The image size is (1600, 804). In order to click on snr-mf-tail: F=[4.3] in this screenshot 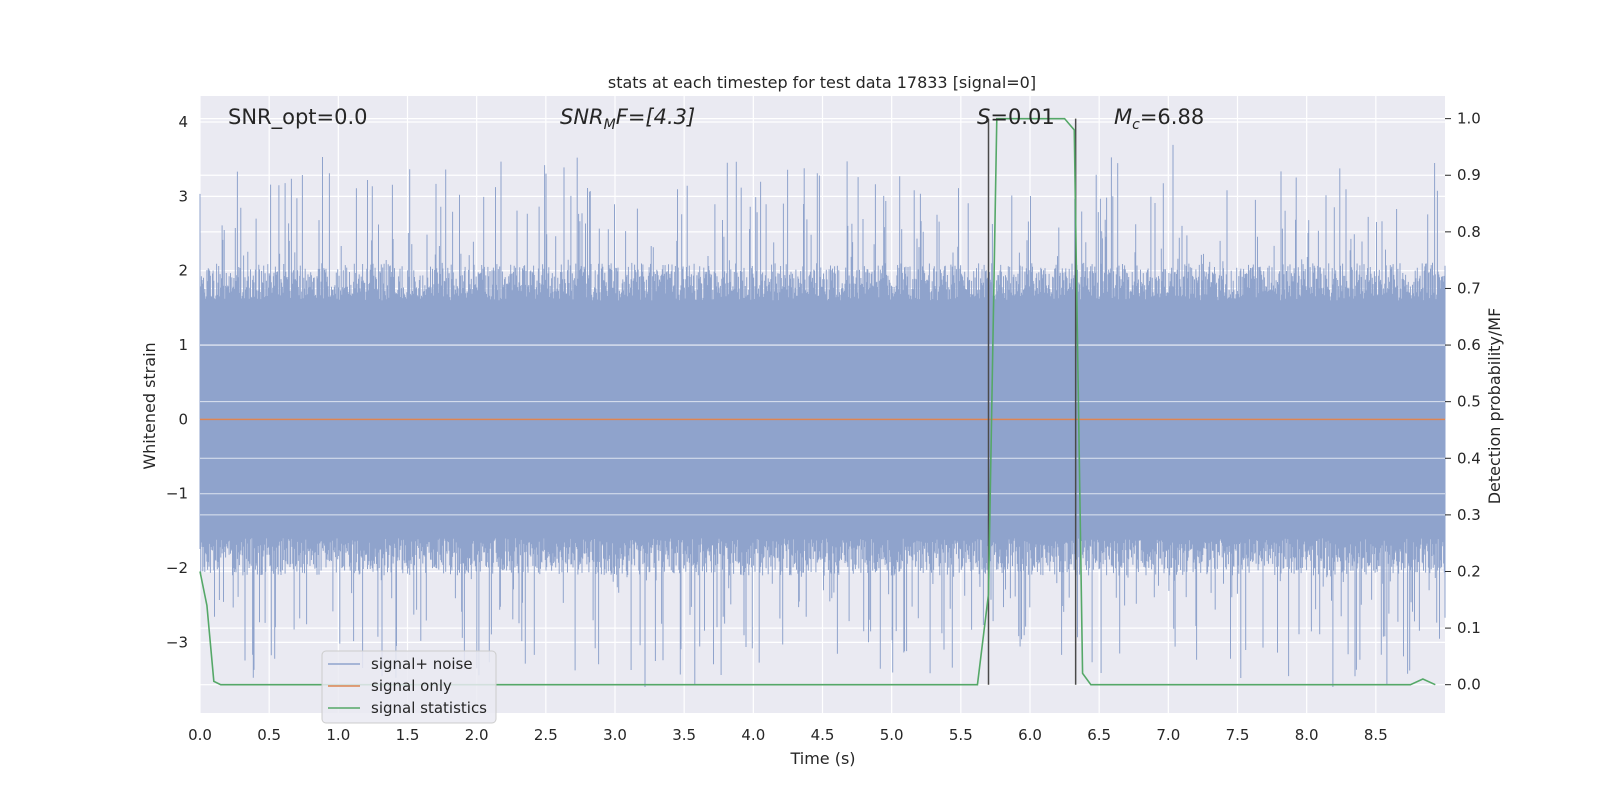, I will do `click(655, 117)`.